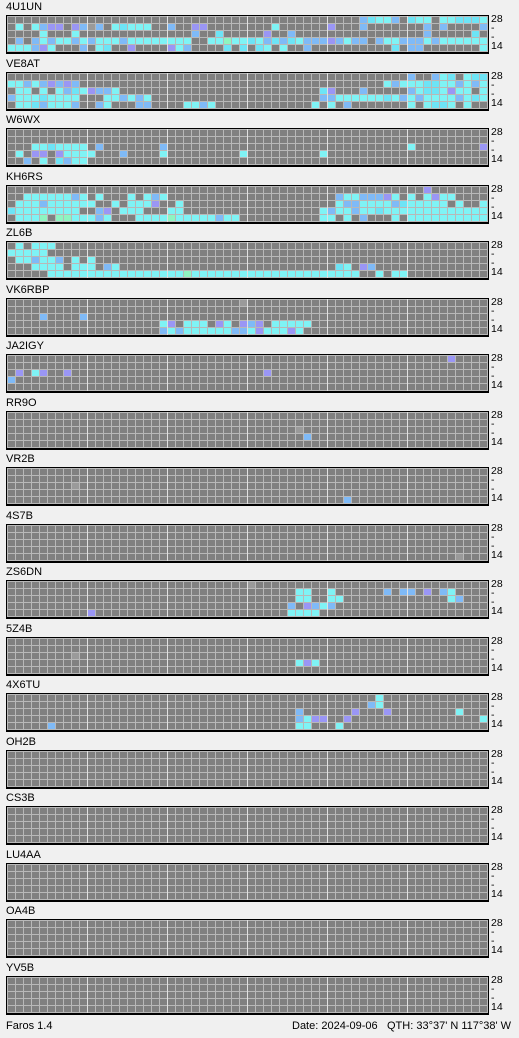 Image resolution: width=519 pixels, height=1038 pixels. I want to click on propagation-grid-canvas, so click(247, 882).